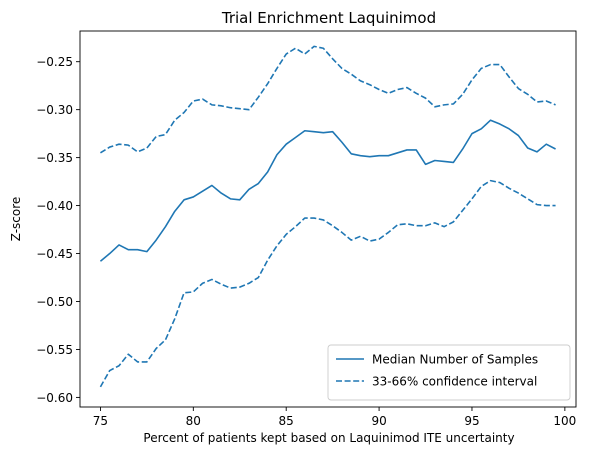 This screenshot has height=455, width=589. I want to click on y-axis-label: Z-score, so click(16, 219).